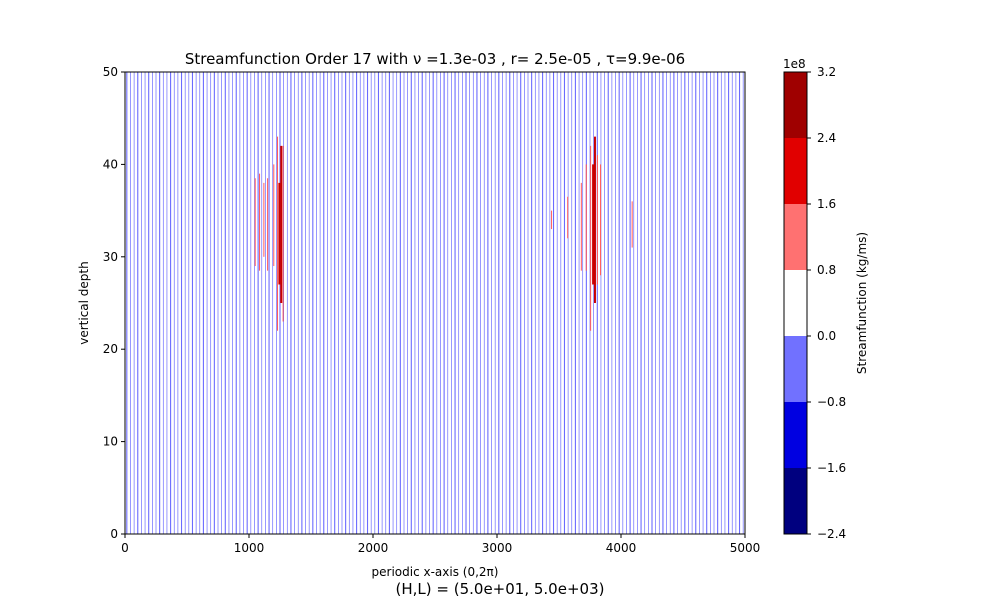 The width and height of the screenshot is (1000, 600). What do you see at coordinates (794, 64) in the screenshot?
I see `colorbar-exponent: 1e8` at bounding box center [794, 64].